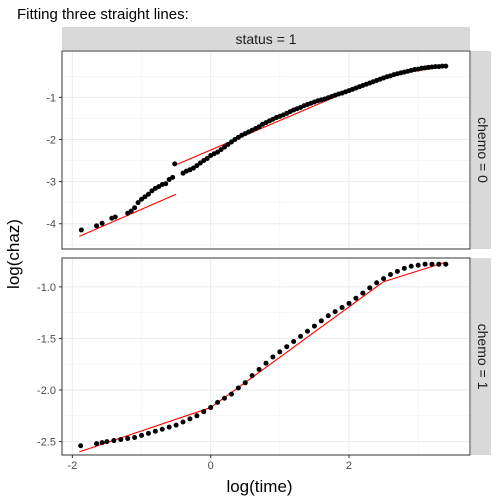 This screenshot has height=500, width=500. I want to click on y-tick-label: -3, so click(51, 183).